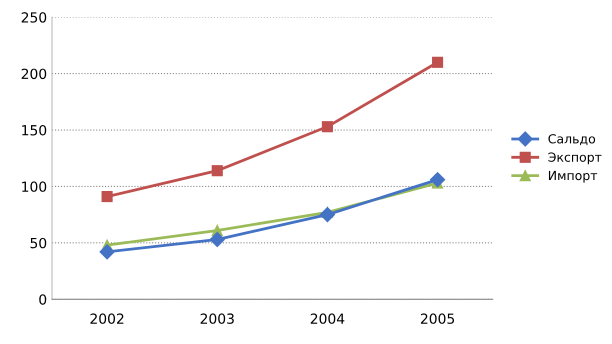 This screenshot has width=612, height=344. What do you see at coordinates (38, 243) in the screenshot?
I see `y-tick-label: 50` at bounding box center [38, 243].